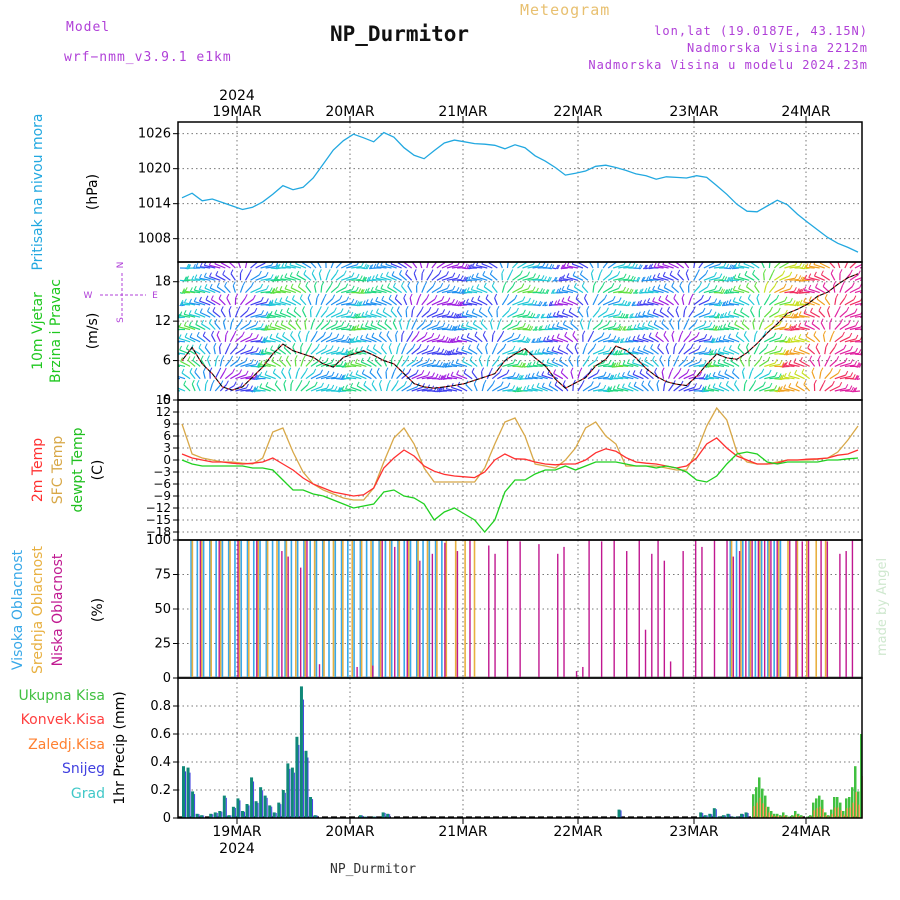 This screenshot has width=900, height=900. I want to click on compass-e: E, so click(155, 296).